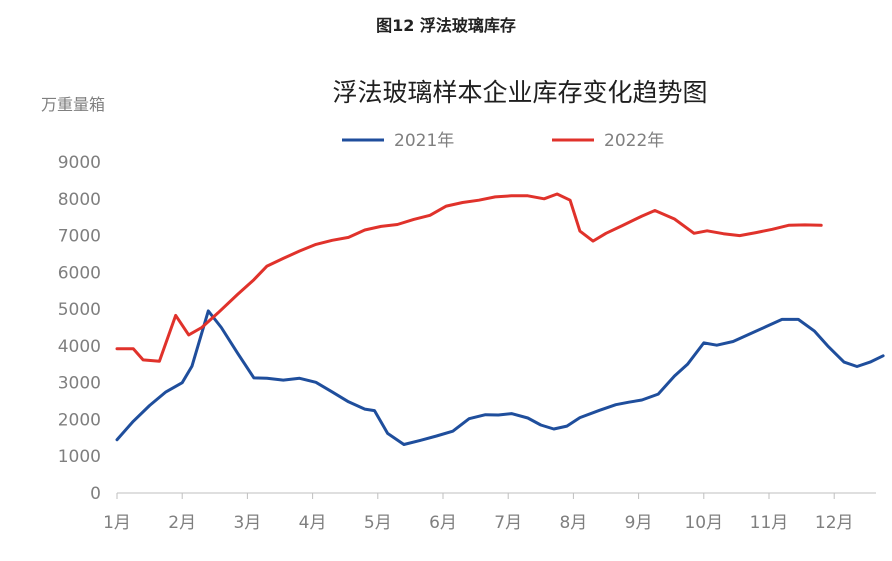  I want to click on y-tick-label: 9000, so click(79, 163).